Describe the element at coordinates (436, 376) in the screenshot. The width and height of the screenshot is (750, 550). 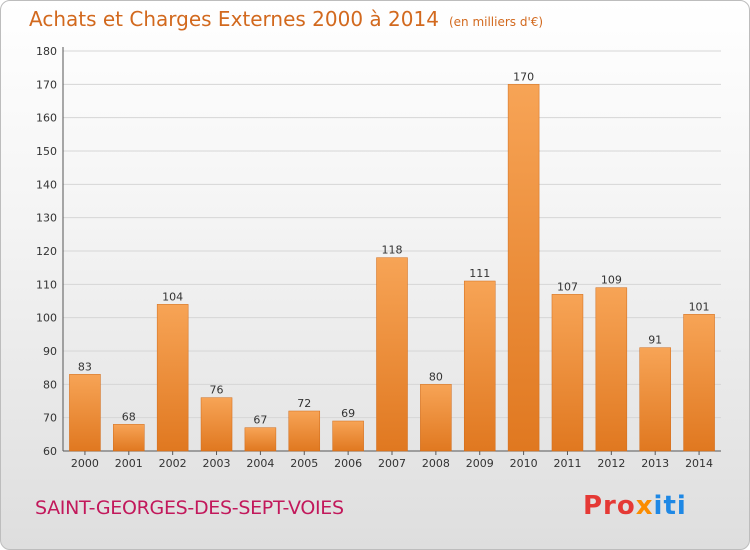
I see `value-label-2008: 80` at that location.